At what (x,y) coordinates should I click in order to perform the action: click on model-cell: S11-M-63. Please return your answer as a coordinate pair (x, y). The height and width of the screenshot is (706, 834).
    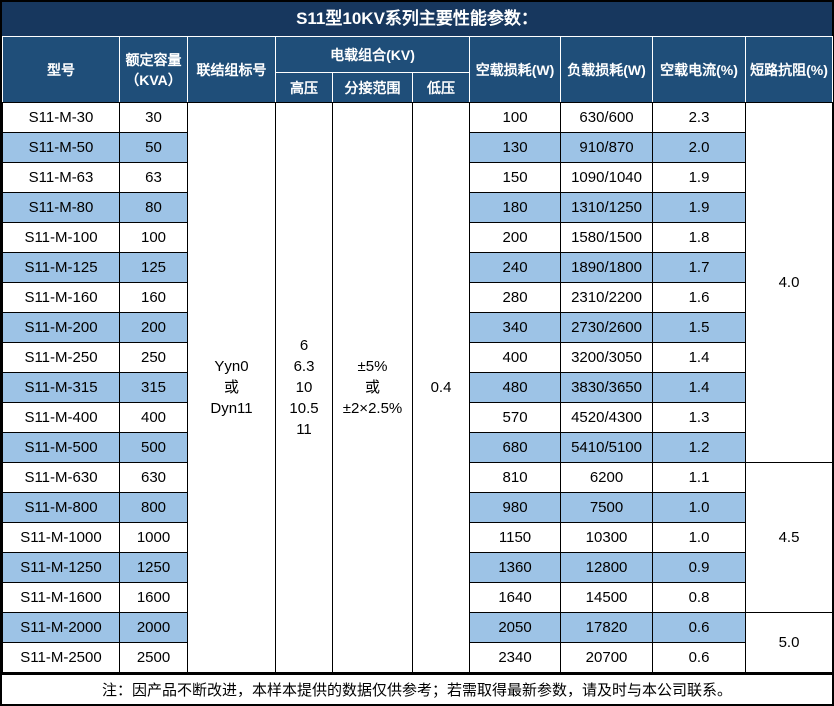
    Looking at the image, I should click on (61, 177).